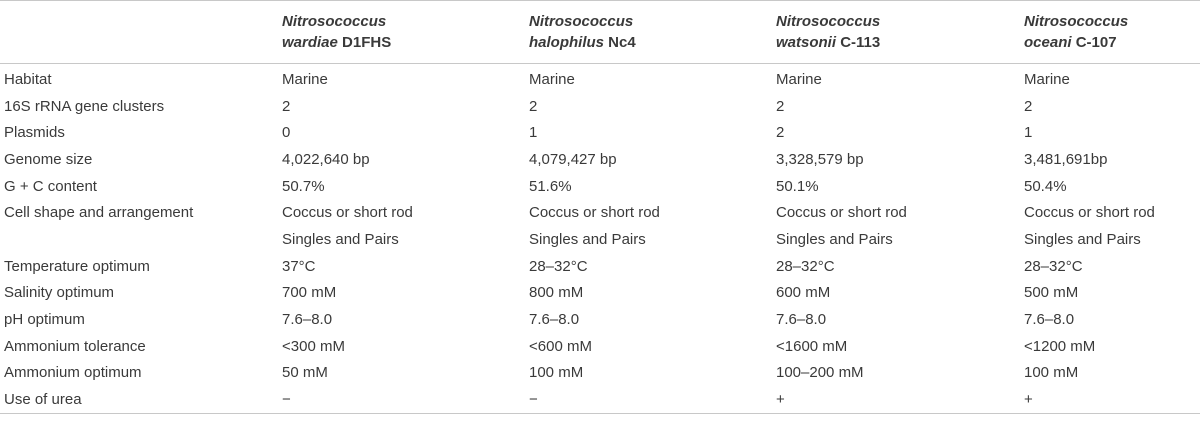 The height and width of the screenshot is (435, 1200). I want to click on table-row: G + C content 50.7% 51.6% 50.1% 50.4%, so click(600, 186).